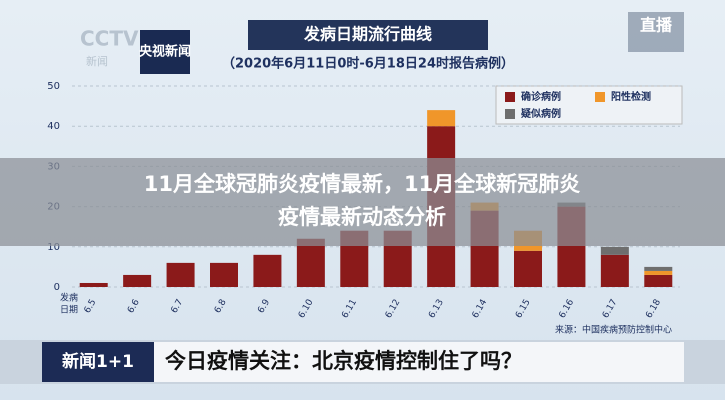  What do you see at coordinates (53, 126) in the screenshot?
I see `y-tick-label: 40` at bounding box center [53, 126].